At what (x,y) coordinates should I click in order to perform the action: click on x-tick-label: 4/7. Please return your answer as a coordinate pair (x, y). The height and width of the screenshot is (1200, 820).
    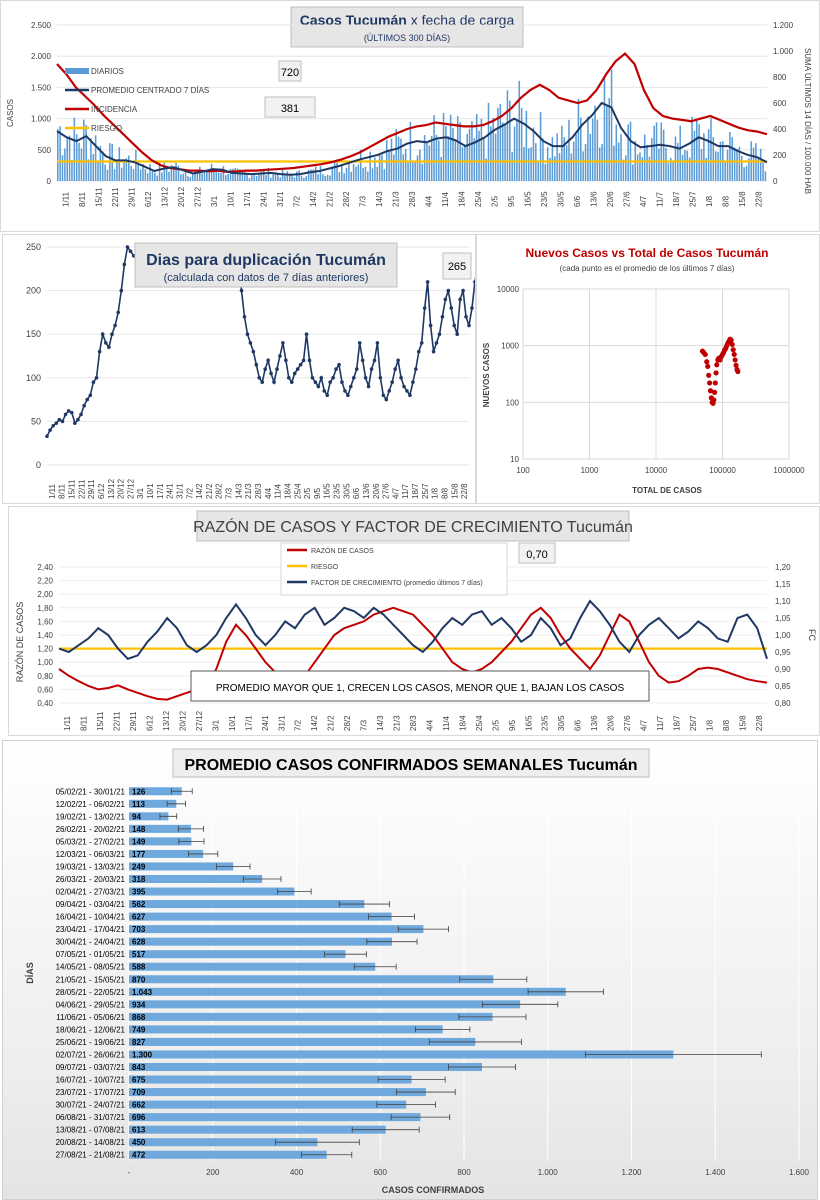
    Looking at the image, I should click on (644, 725).